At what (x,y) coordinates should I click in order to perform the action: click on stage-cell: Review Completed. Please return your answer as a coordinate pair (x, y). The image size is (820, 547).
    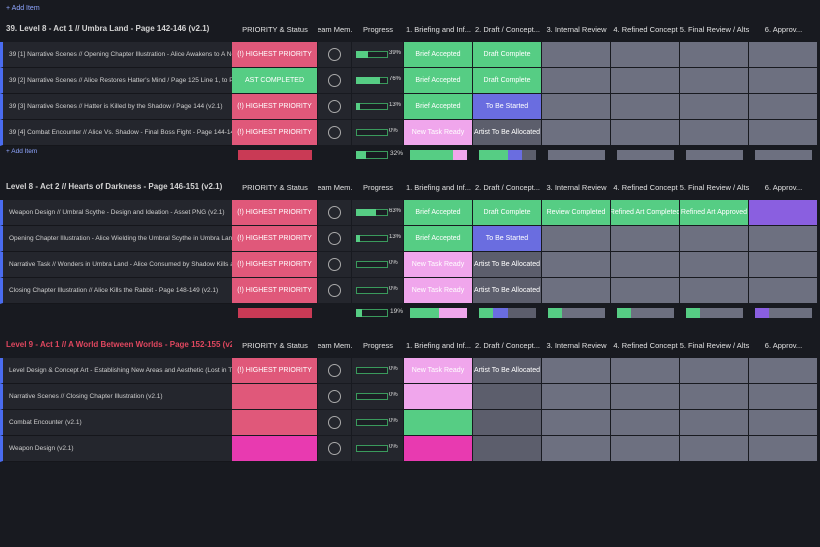
    Looking at the image, I should click on (576, 213).